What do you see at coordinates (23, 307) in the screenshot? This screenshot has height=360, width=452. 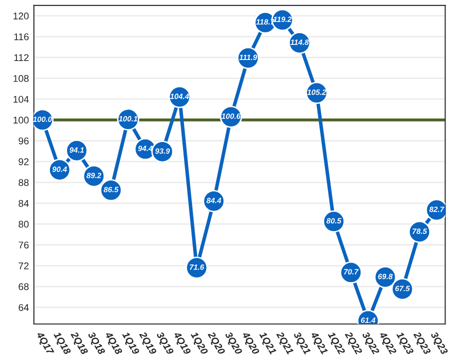 I see `y-tick-label: 64` at bounding box center [23, 307].